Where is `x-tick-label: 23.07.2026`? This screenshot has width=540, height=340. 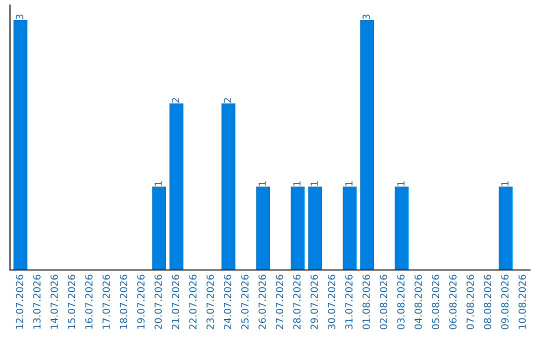
x-tick-label: 23.07.2026 is located at coordinates (210, 302).